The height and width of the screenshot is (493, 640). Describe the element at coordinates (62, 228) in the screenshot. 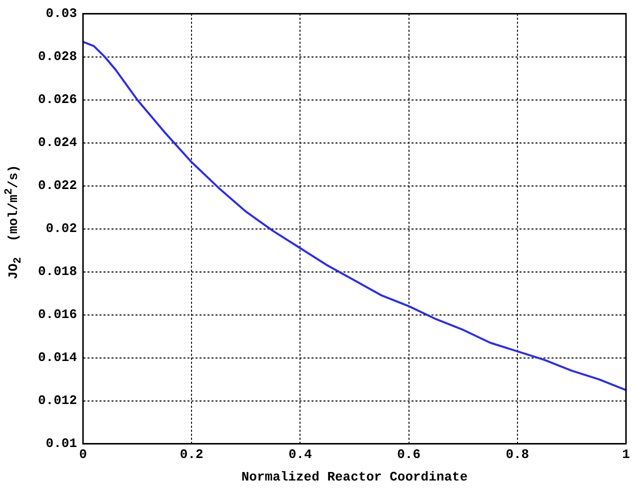

I see `y-tick-label: 0.02` at that location.